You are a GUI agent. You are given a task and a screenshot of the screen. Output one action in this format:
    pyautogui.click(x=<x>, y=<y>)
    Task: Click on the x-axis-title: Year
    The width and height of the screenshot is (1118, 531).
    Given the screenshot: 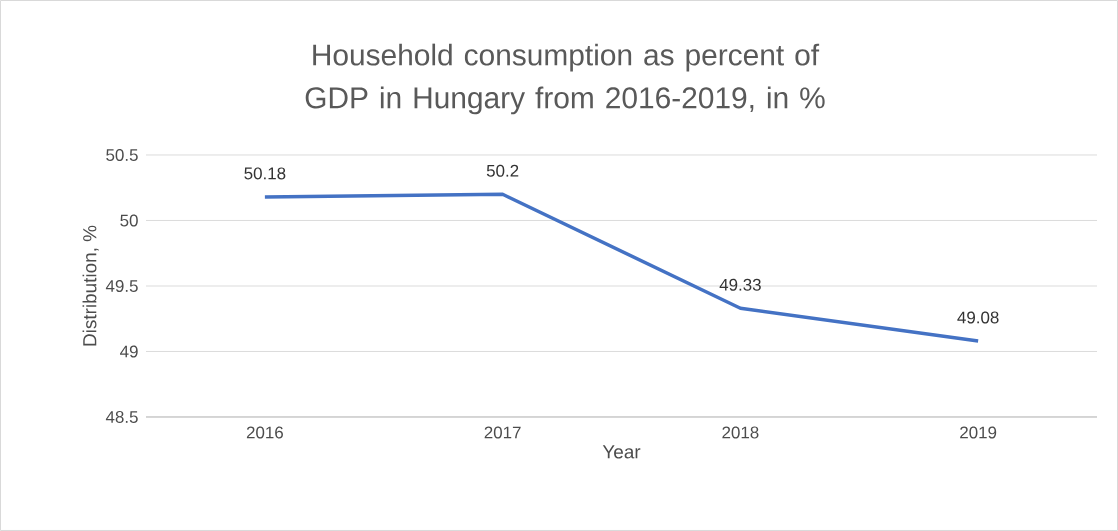 What is the action you would take?
    pyautogui.click(x=621, y=452)
    